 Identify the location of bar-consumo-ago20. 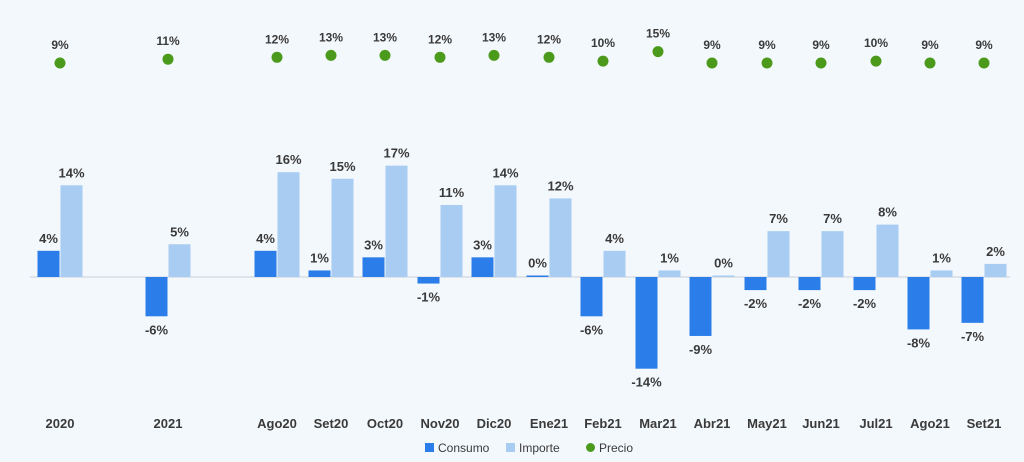
(265, 263).